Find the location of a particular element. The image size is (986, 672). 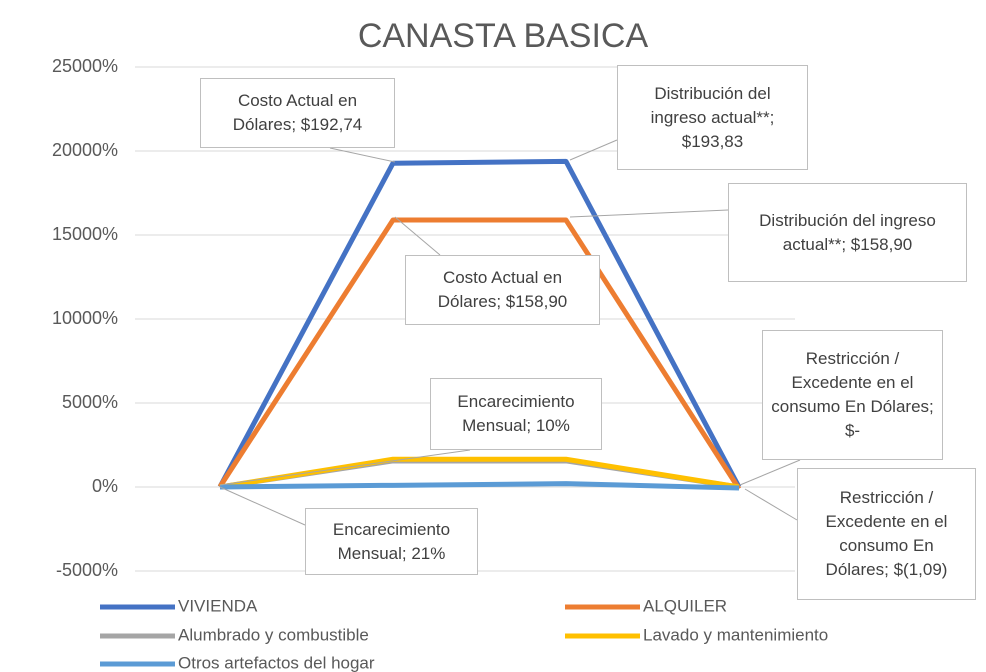

chart-title: CANASTA BASICA is located at coordinates (503, 36).